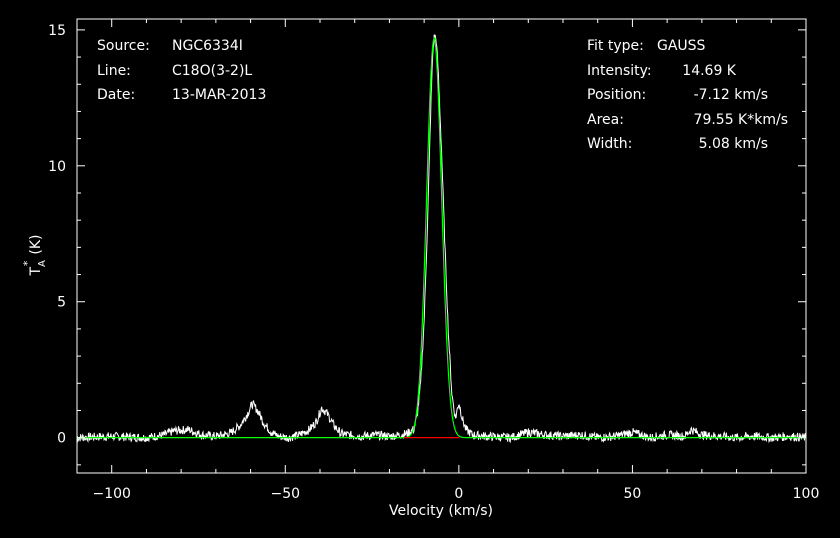 The width and height of the screenshot is (840, 538). Describe the element at coordinates (615, 46) in the screenshot. I see `info-fit-type-label: Fit type:` at that location.